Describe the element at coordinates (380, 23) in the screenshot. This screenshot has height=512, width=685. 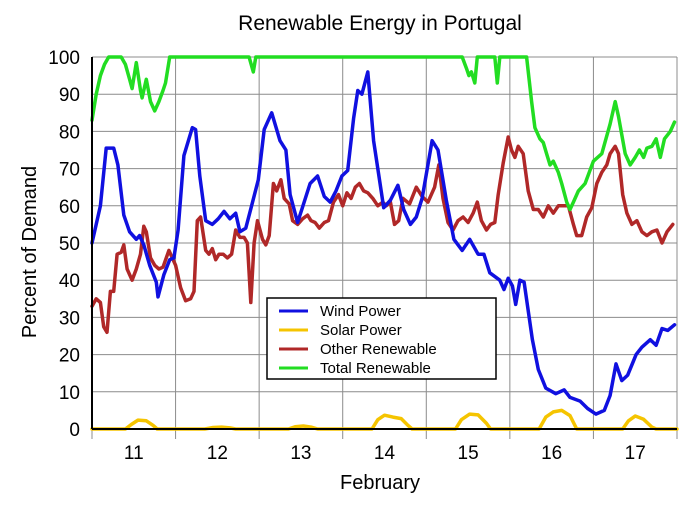
I see `chart-title: Renewable Energy in Portugal` at that location.